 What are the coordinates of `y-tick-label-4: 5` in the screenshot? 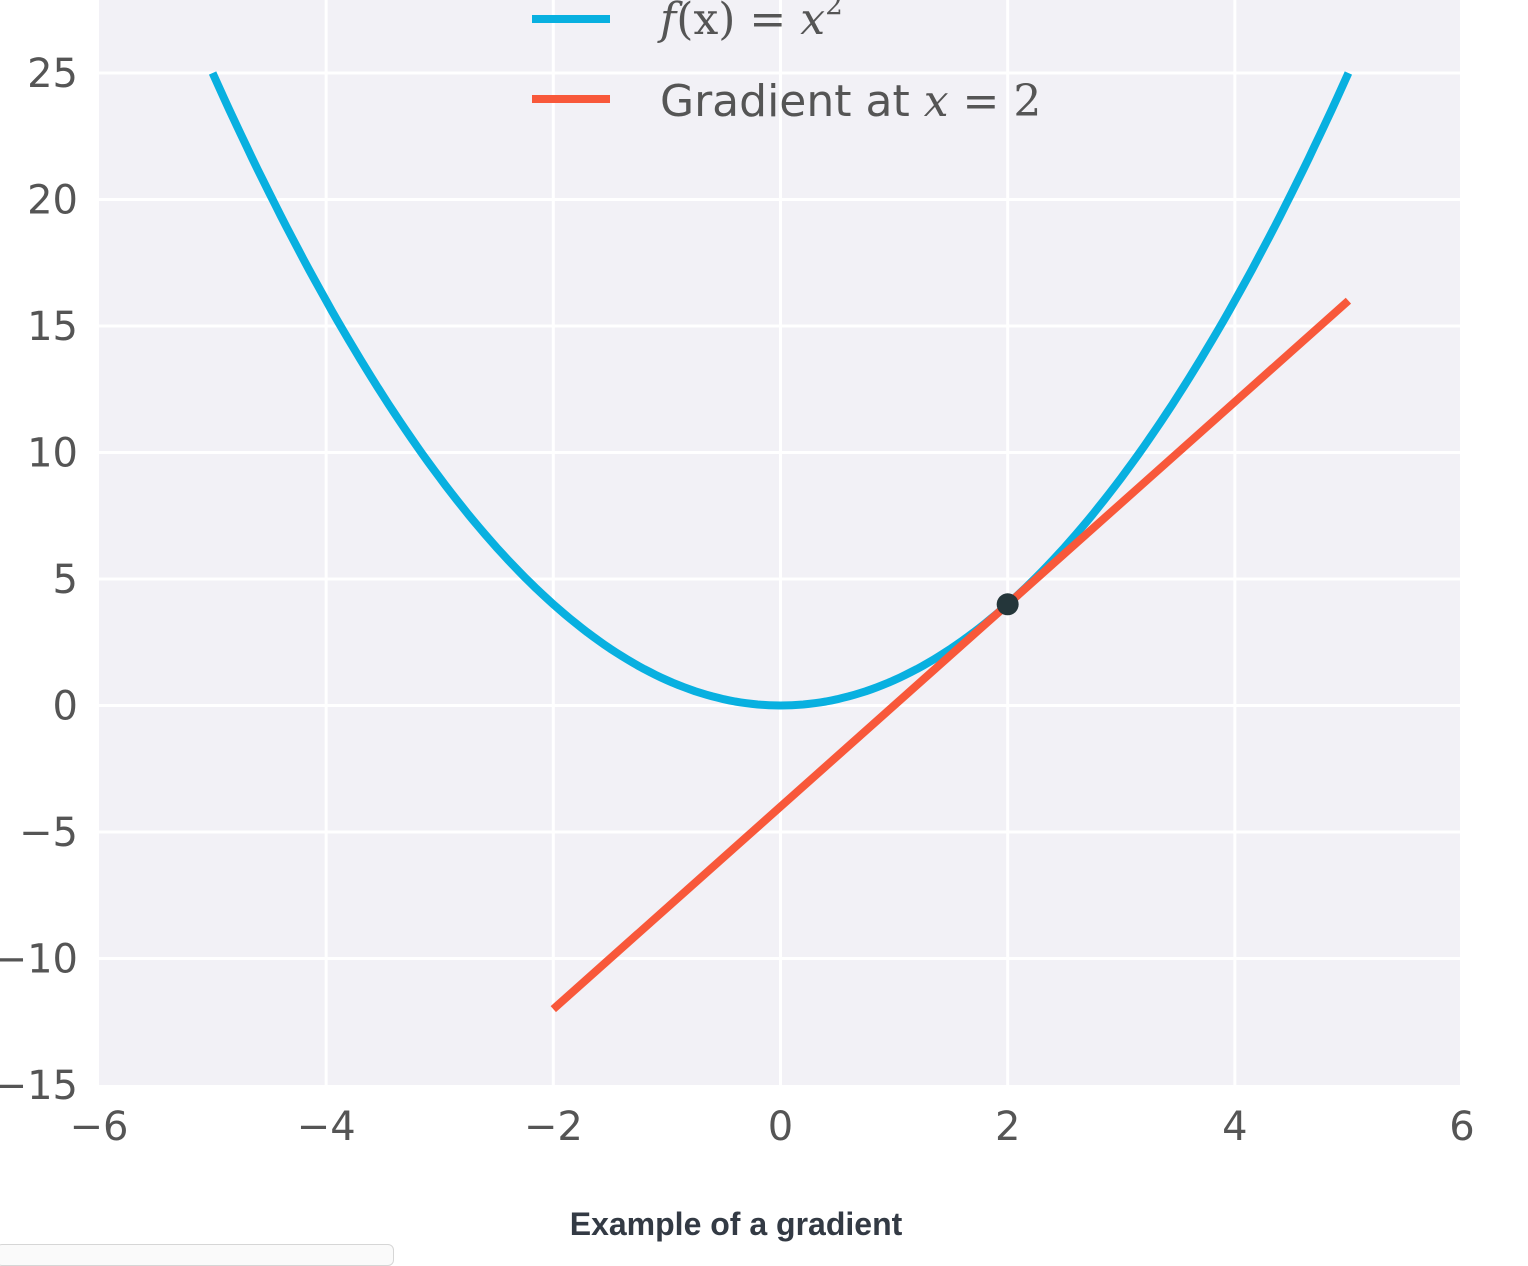 It's located at (65, 580).